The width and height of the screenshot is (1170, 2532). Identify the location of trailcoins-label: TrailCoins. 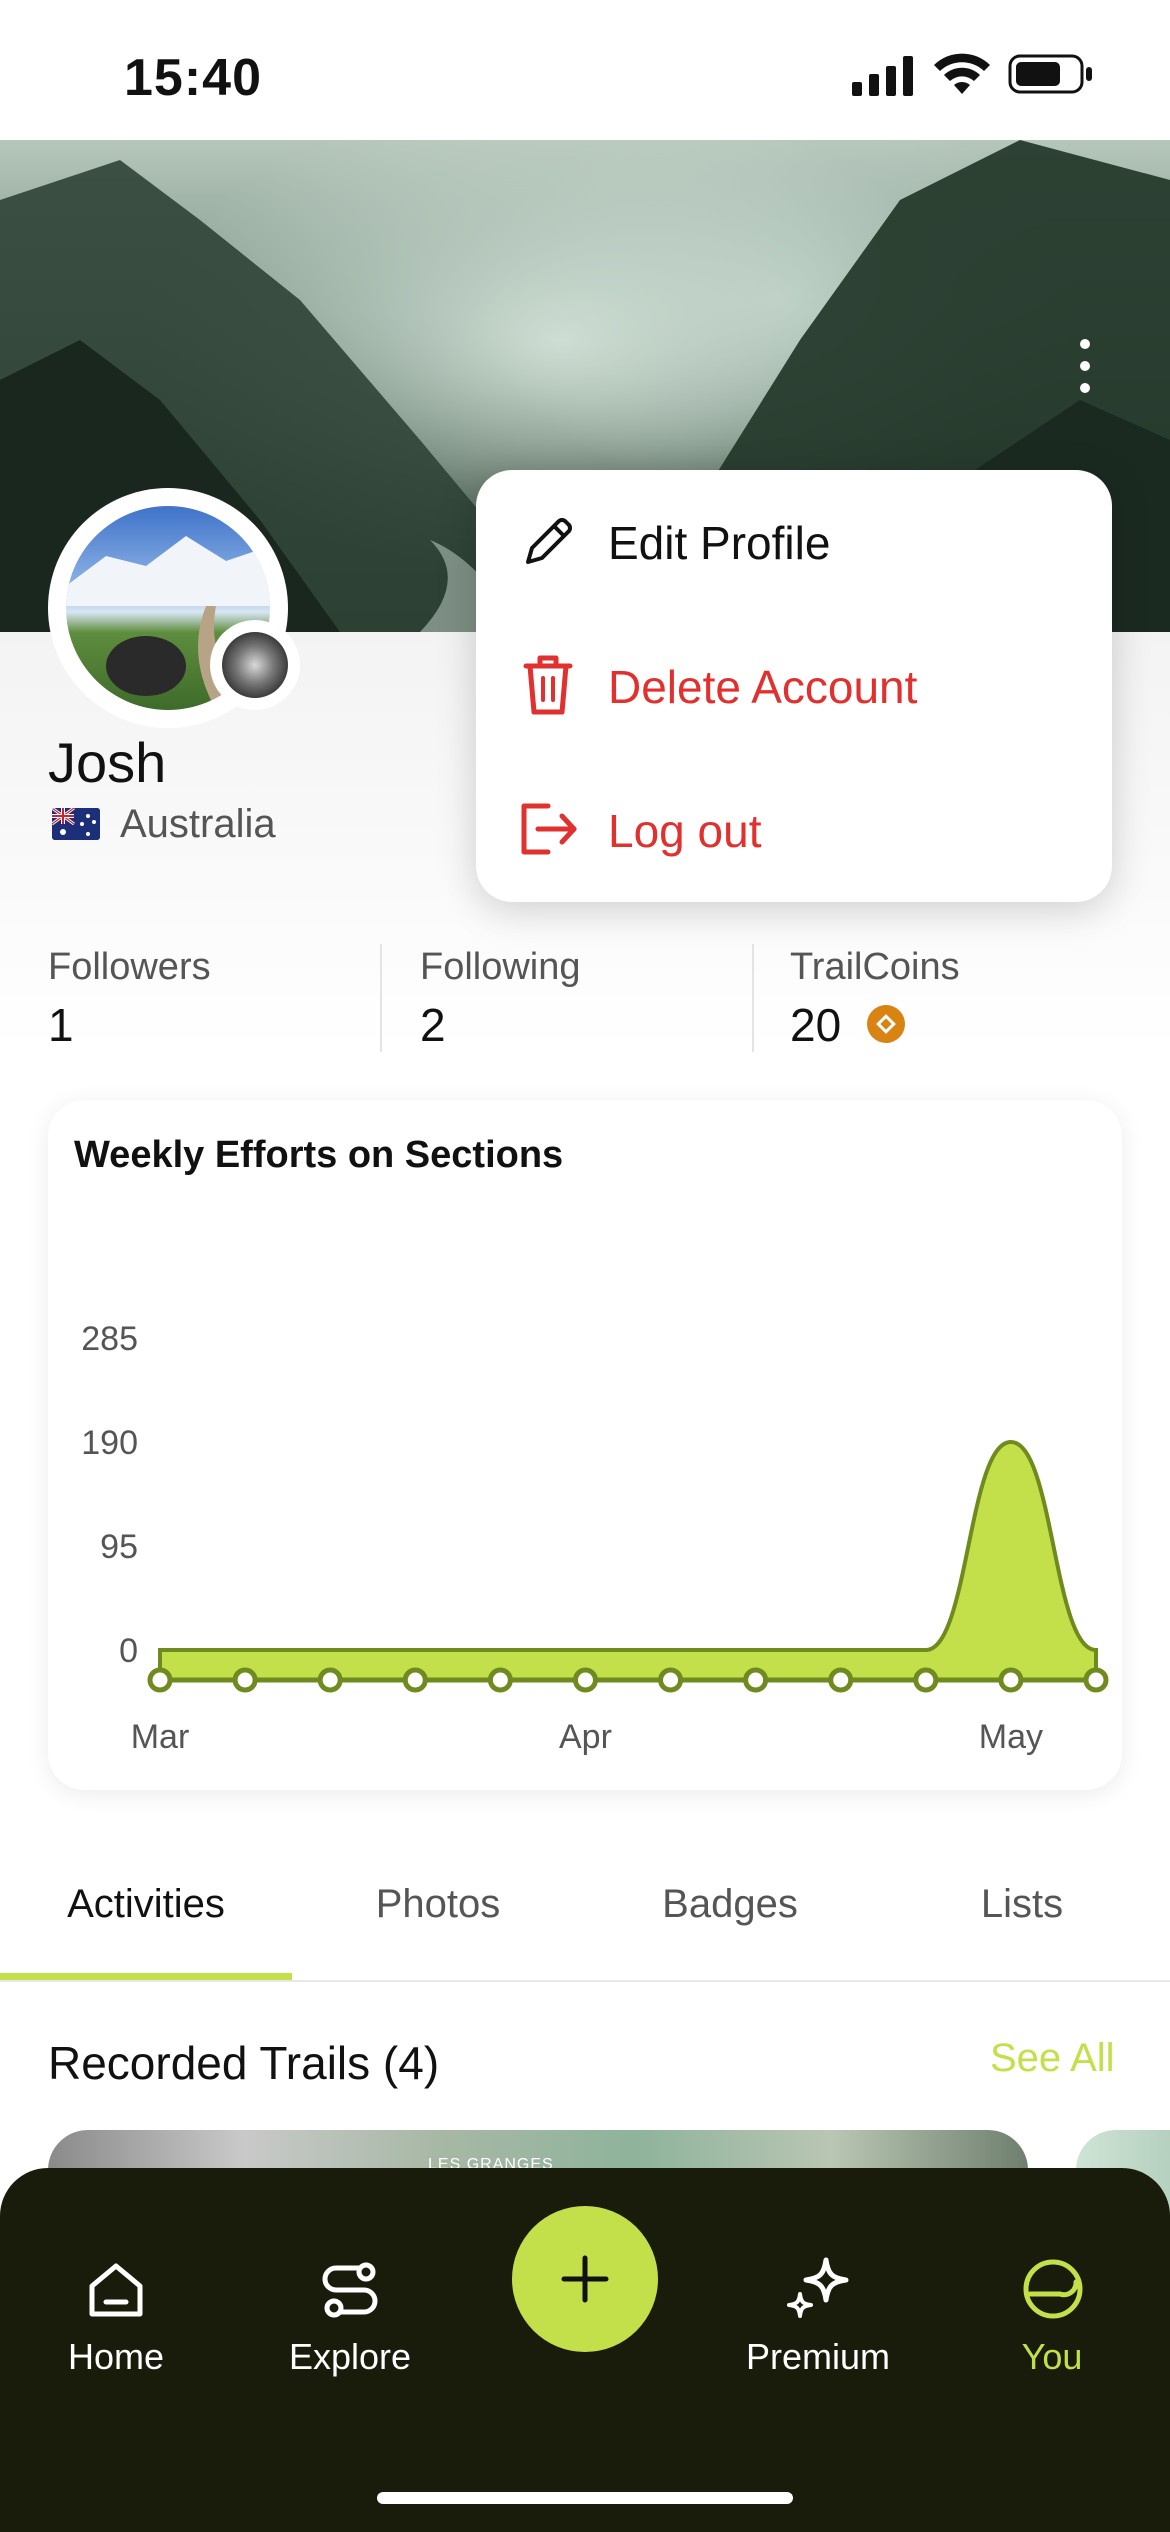
(875, 967).